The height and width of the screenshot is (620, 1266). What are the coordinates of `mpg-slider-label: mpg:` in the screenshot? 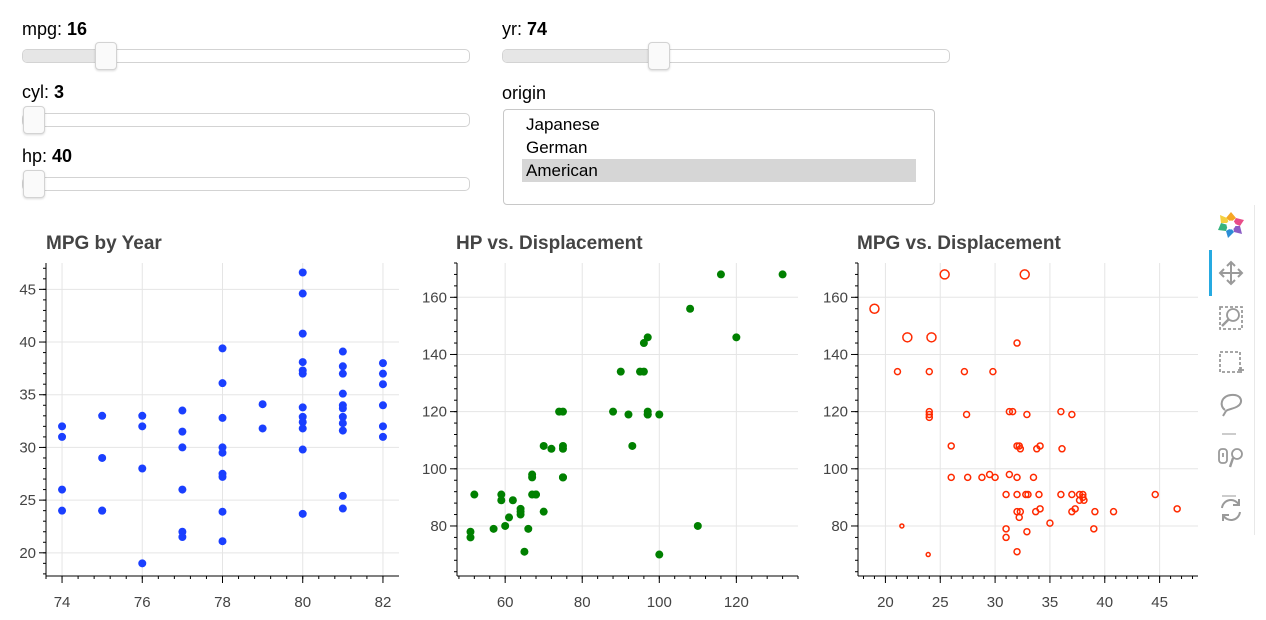 It's located at (42, 29).